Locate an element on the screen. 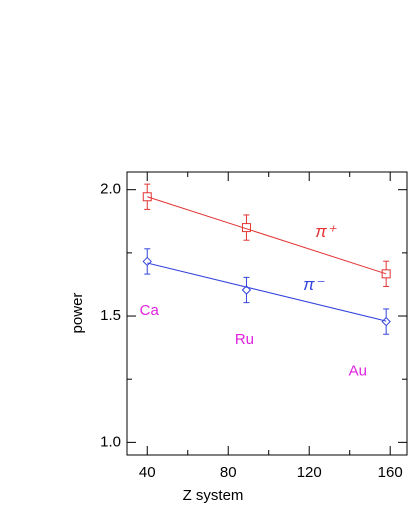 The width and height of the screenshot is (409, 529). annotation: π⁻ is located at coordinates (314, 284).